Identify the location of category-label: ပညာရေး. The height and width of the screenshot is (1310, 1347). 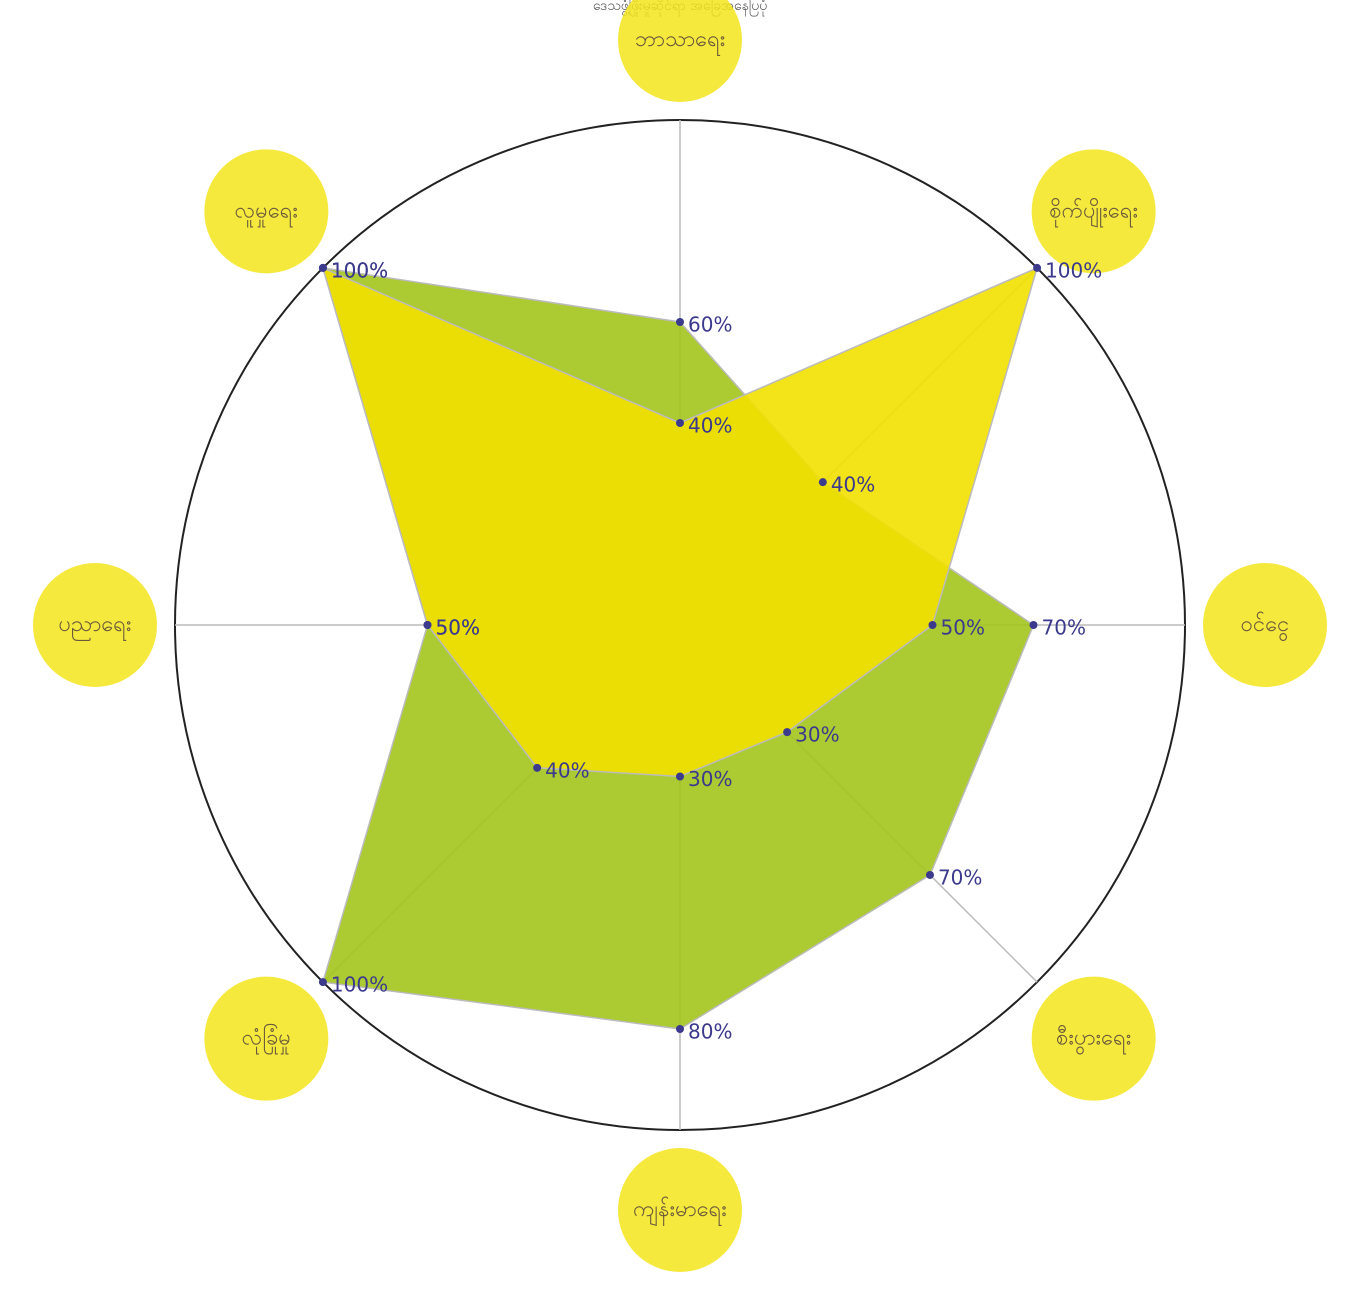
(94, 626).